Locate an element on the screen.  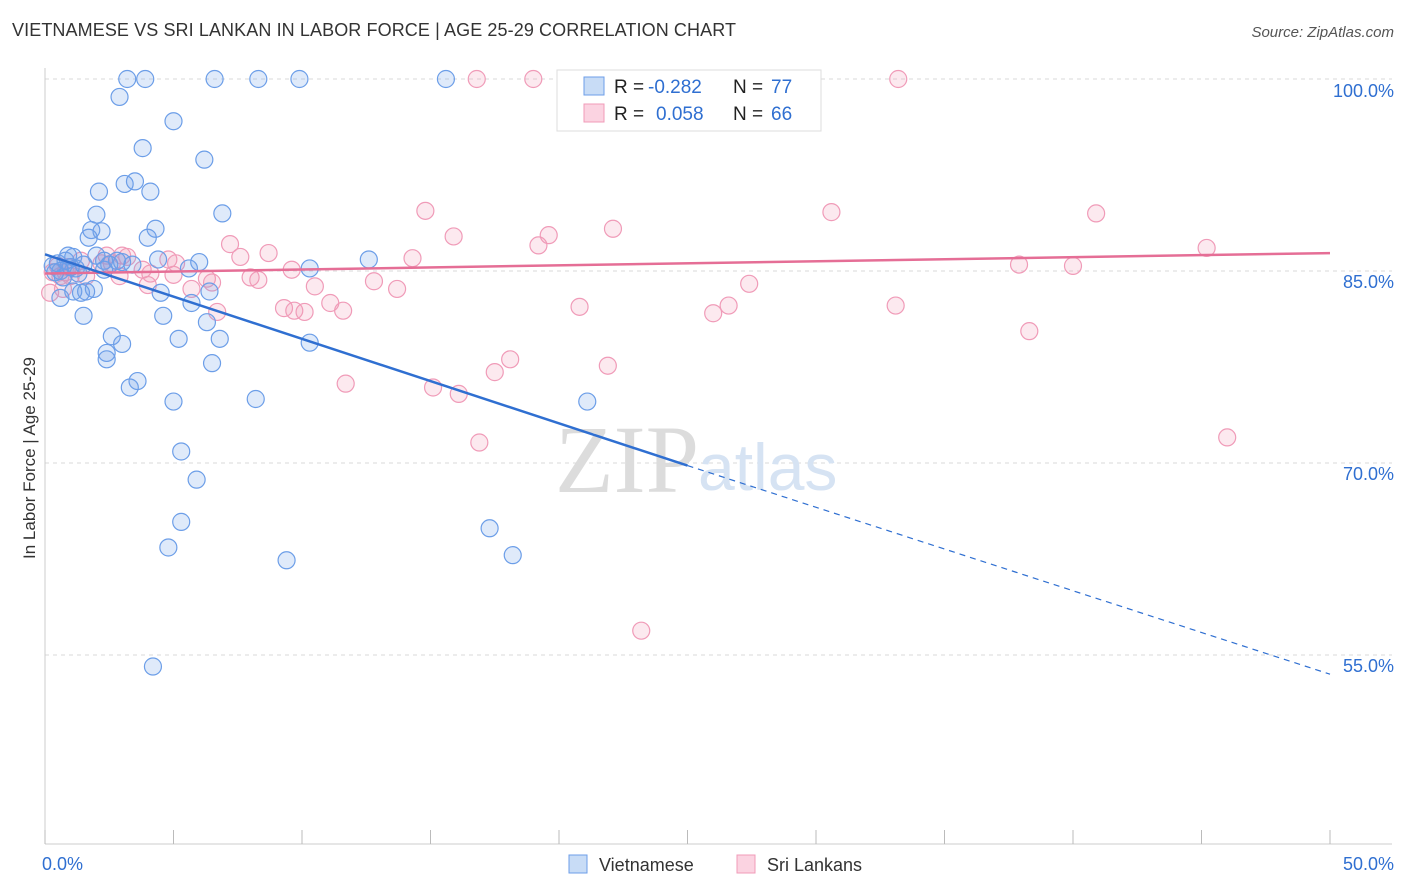
stats-r-value-vietnamese: -0.282 is located at coordinates (675, 87).